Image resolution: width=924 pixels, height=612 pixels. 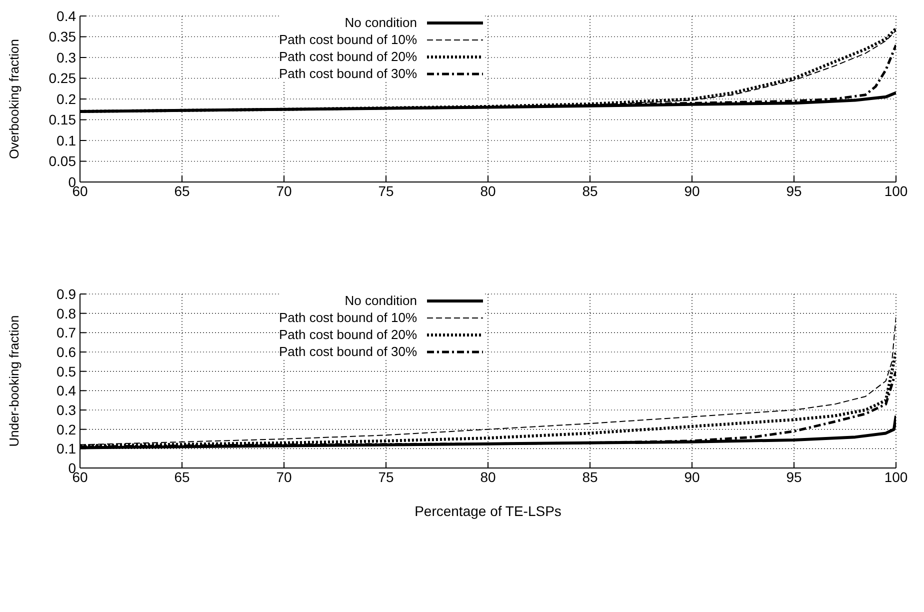 I want to click on y-tick-label: 0.6, so click(x=66, y=352).